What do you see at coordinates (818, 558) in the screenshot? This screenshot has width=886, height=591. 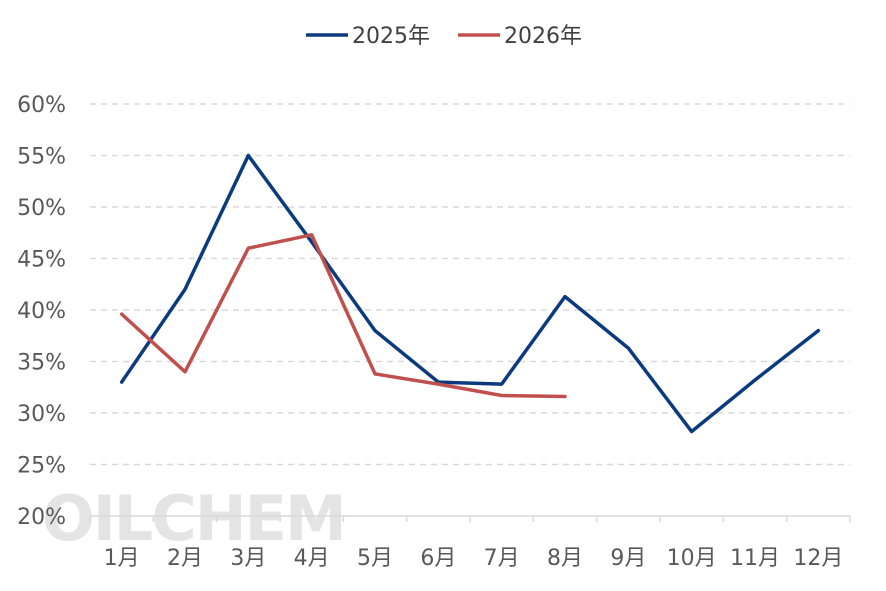 I see `x-tick-label: 12月` at bounding box center [818, 558].